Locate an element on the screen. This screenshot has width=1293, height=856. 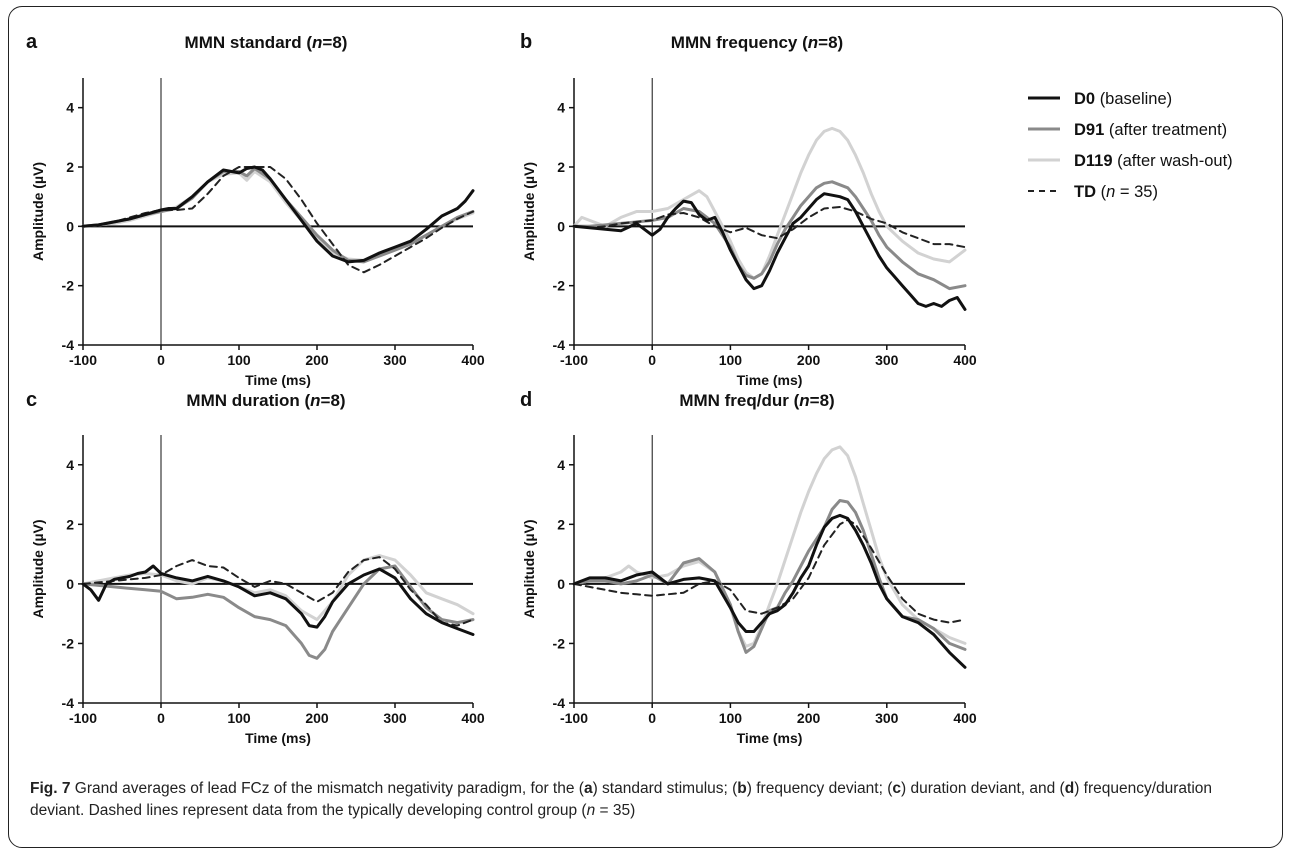
caption-letter: d is located at coordinates (1069, 788).